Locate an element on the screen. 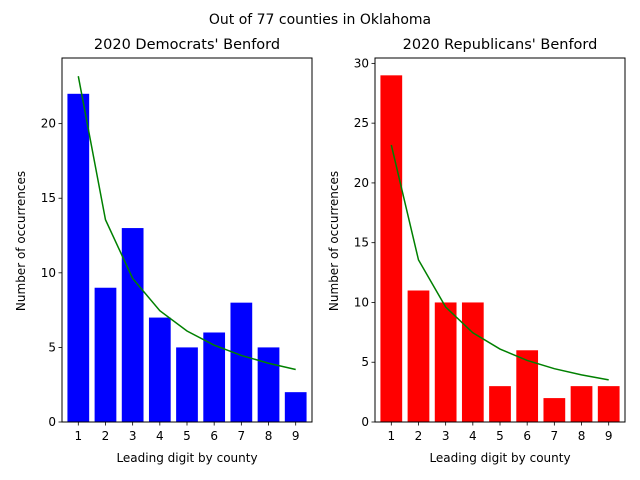  figure-suptitle: Out of 77 counties in Oklahoma is located at coordinates (320, 20).